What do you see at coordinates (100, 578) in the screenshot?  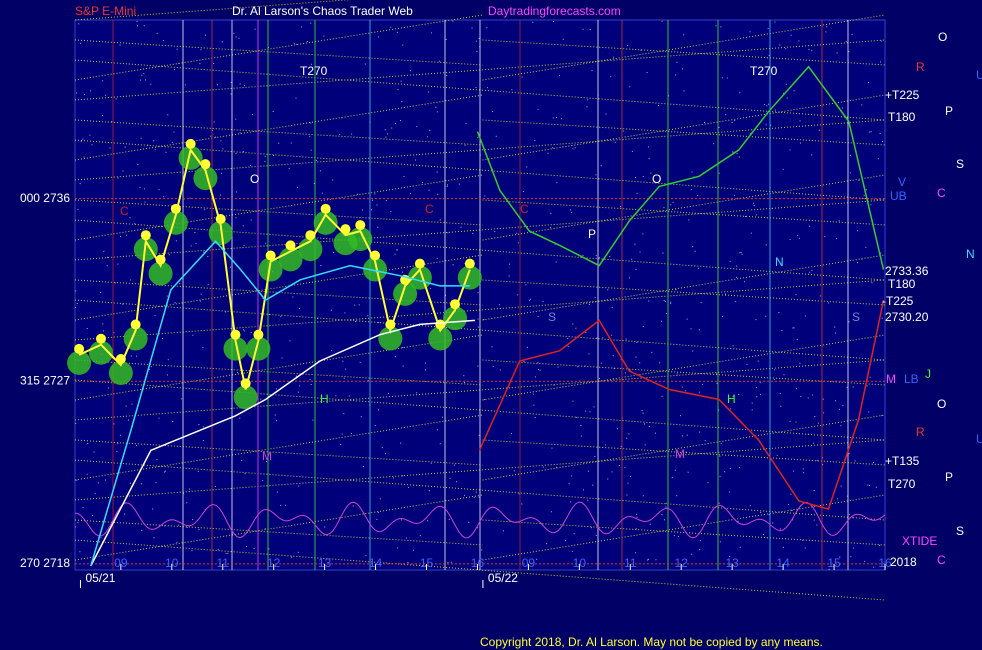 I see `date-label: 05/21` at bounding box center [100, 578].